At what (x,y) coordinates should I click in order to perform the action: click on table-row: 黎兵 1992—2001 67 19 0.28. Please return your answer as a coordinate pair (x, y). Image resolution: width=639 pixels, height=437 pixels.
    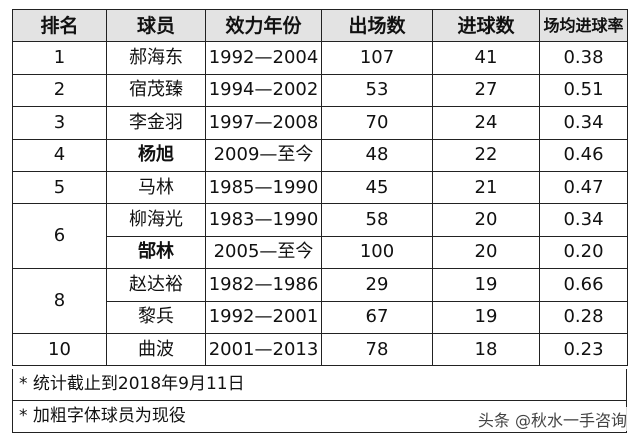
    Looking at the image, I should click on (320, 317).